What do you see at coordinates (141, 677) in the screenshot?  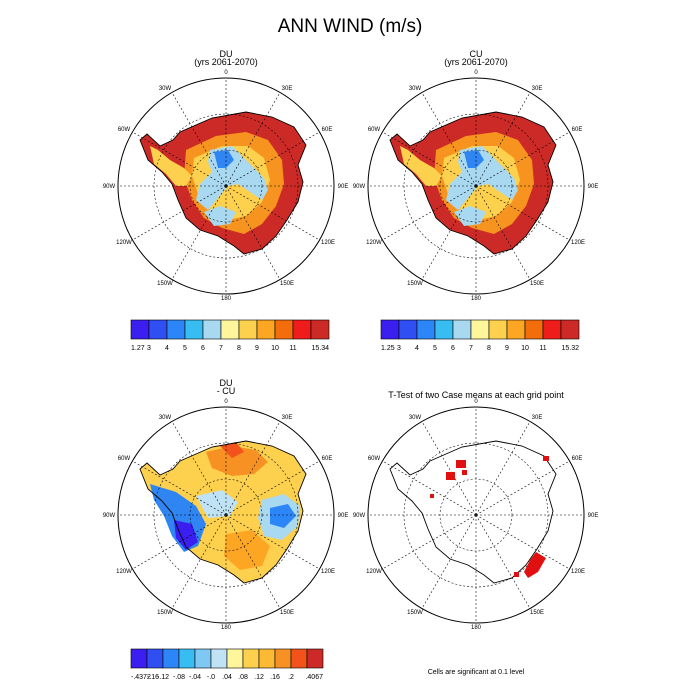 I see `colorbar-label: -.4372` at bounding box center [141, 677].